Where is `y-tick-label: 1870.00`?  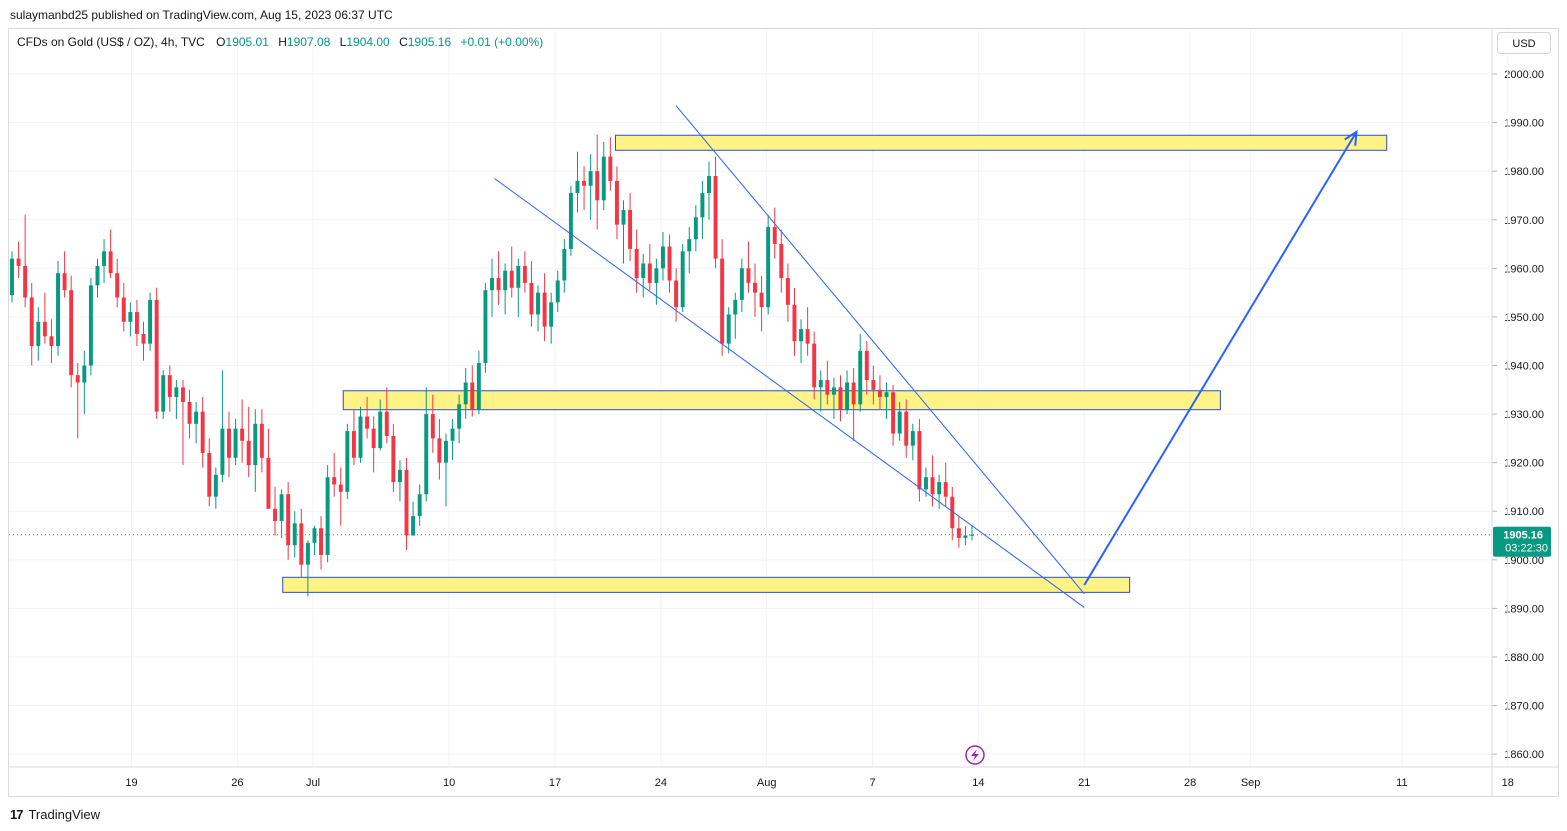 y-tick-label: 1870.00 is located at coordinates (1524, 707).